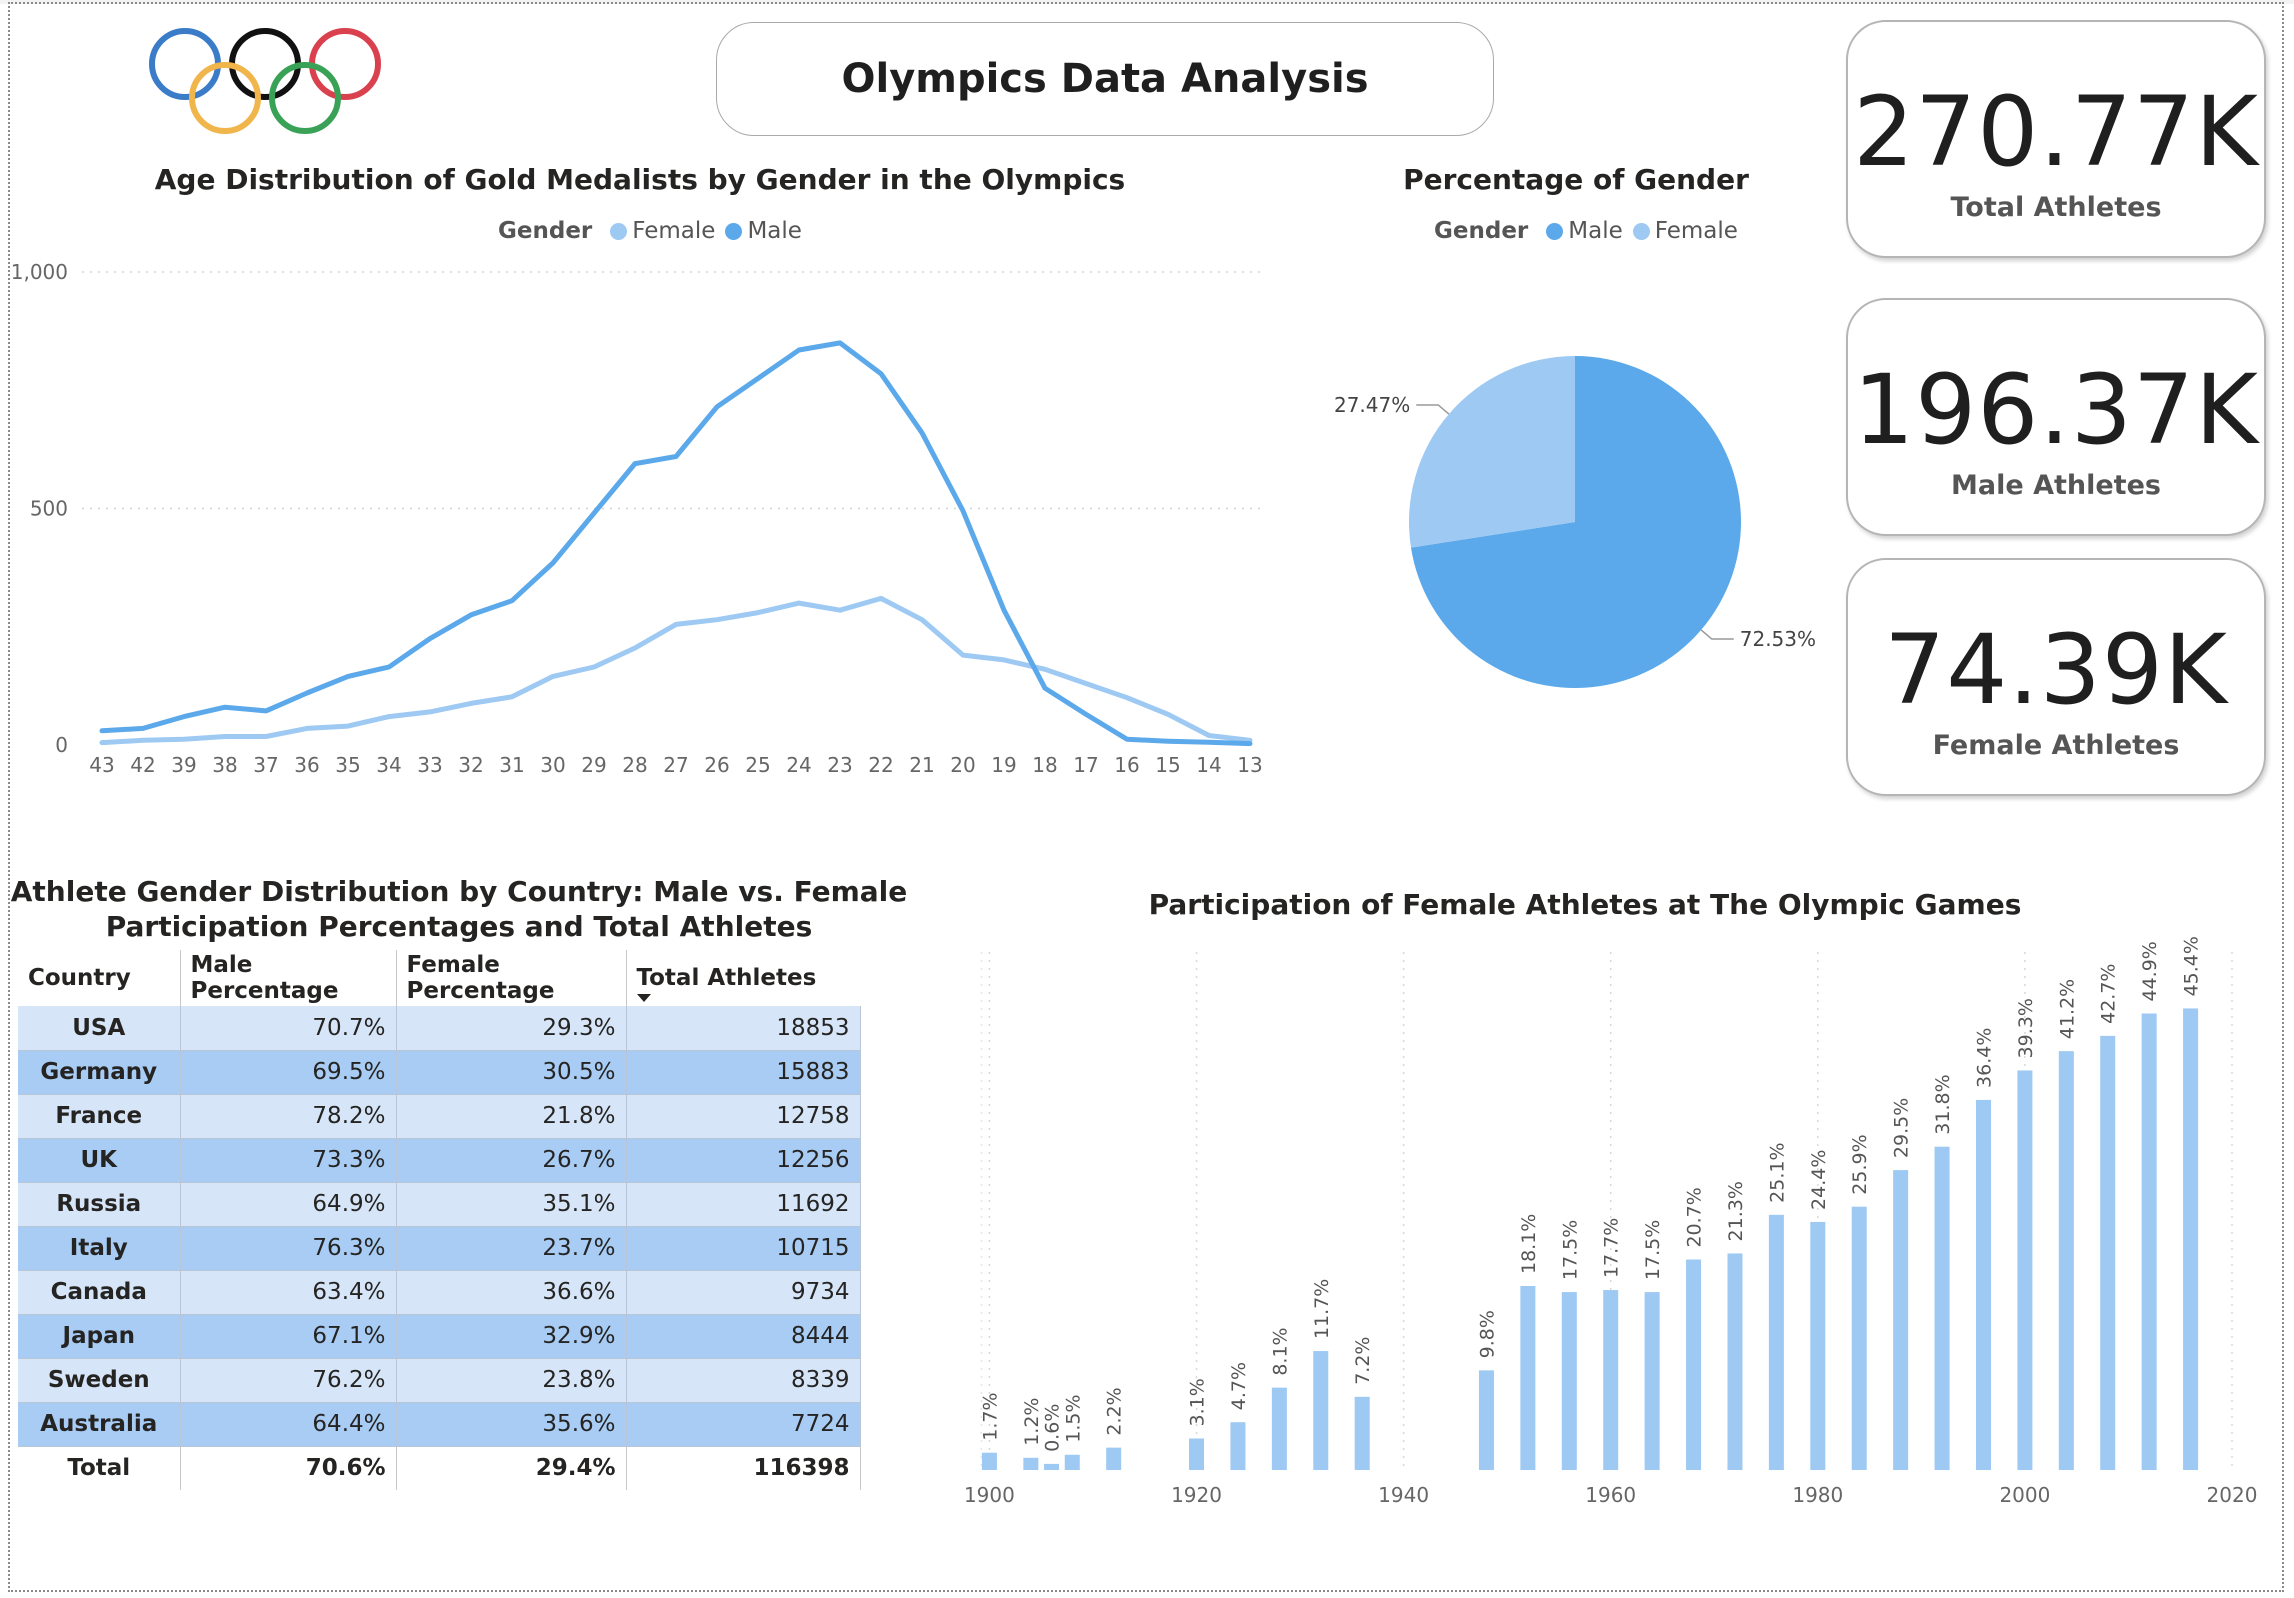 The width and height of the screenshot is (2294, 1598). Describe the element at coordinates (99, 1072) in the screenshot. I see `cell-country: Germany` at that location.